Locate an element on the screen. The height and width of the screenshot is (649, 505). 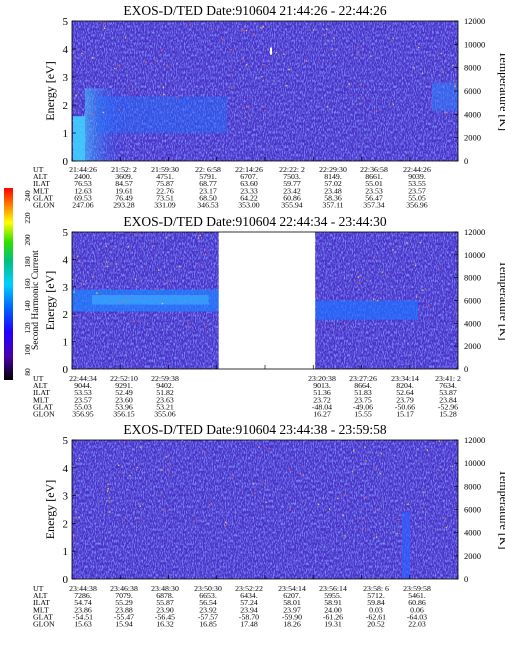
ephemeris-cell: 23.57 is located at coordinates (417, 190).